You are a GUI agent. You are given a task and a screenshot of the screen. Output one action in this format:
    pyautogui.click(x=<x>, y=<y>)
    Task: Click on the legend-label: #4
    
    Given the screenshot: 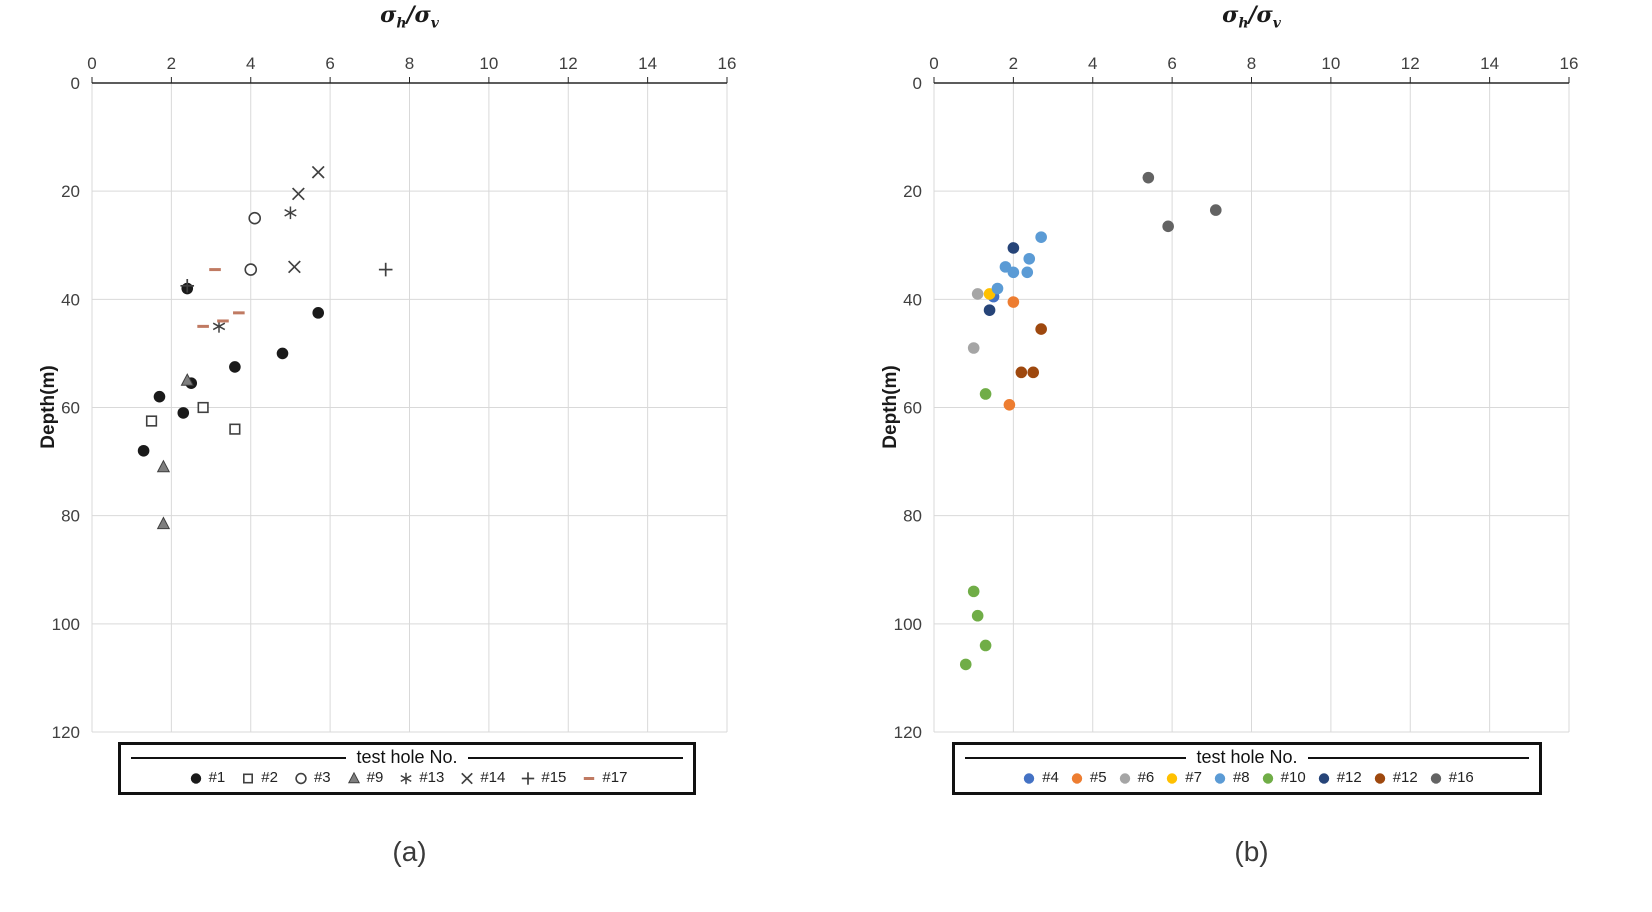 What is the action you would take?
    pyautogui.click(x=1050, y=777)
    